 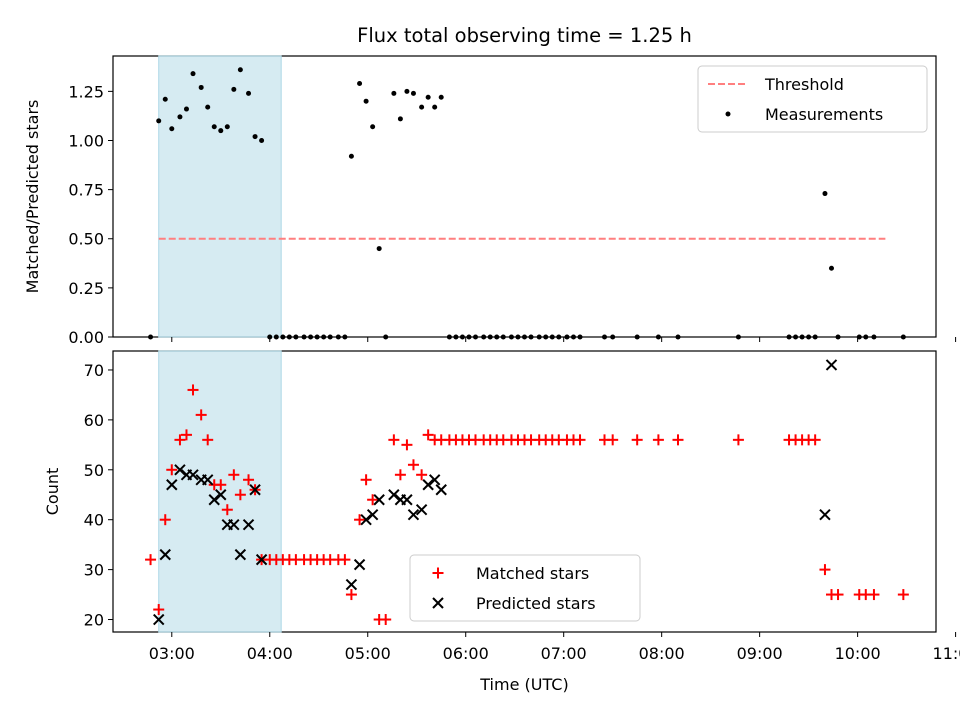 What do you see at coordinates (564, 653) in the screenshot?
I see `x-tick-label: 07:00` at bounding box center [564, 653].